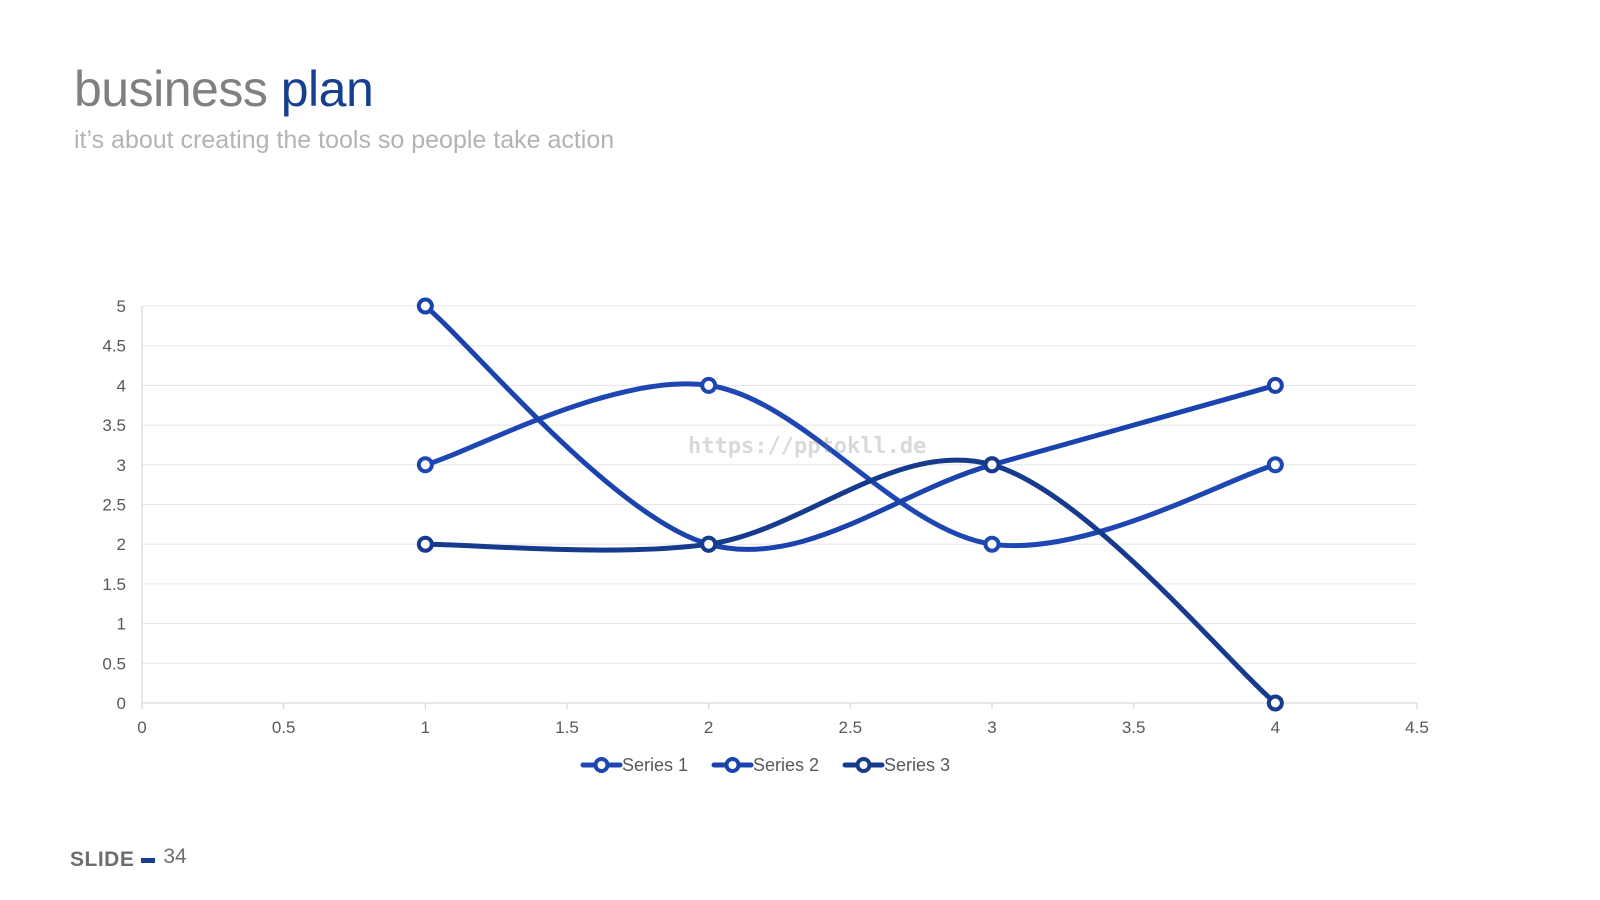  I want to click on title-accent: plan, so click(327, 89).